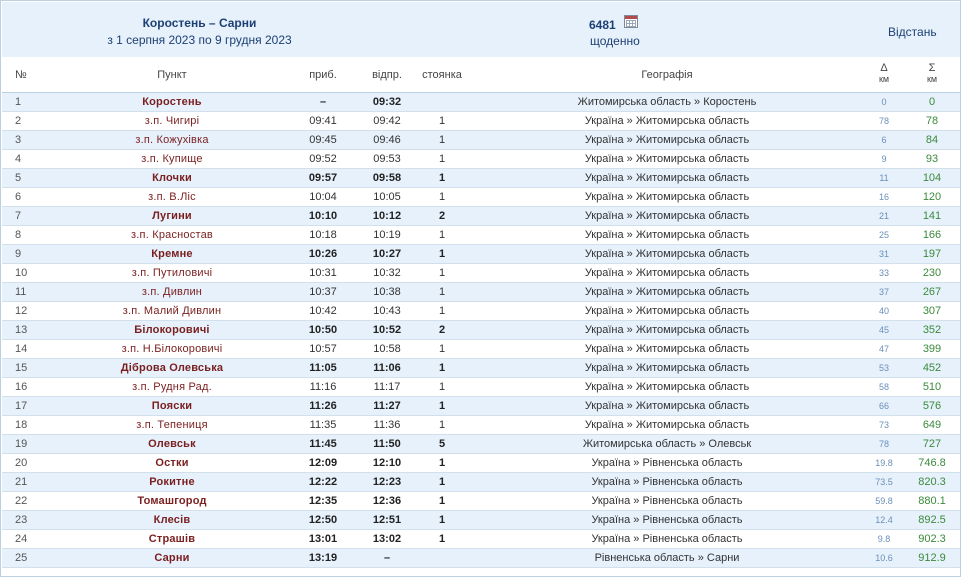 This screenshot has height=579, width=963. Describe the element at coordinates (172, 406) in the screenshot. I see `station-name-link: Пояски` at that location.